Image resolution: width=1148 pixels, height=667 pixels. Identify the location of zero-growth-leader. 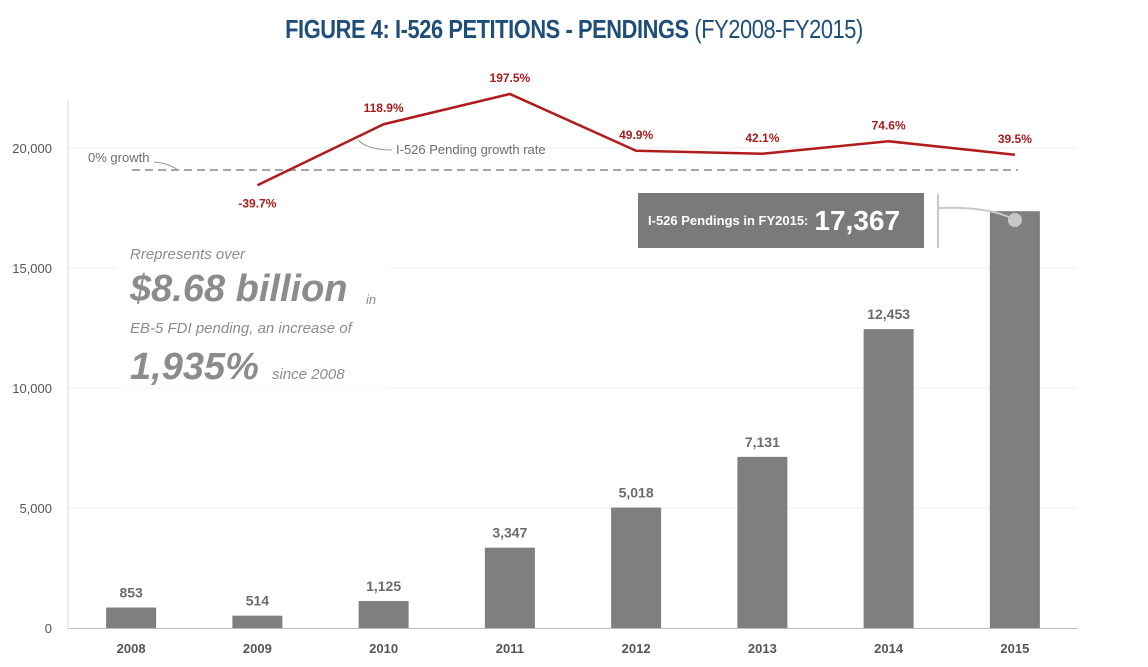
(166, 166).